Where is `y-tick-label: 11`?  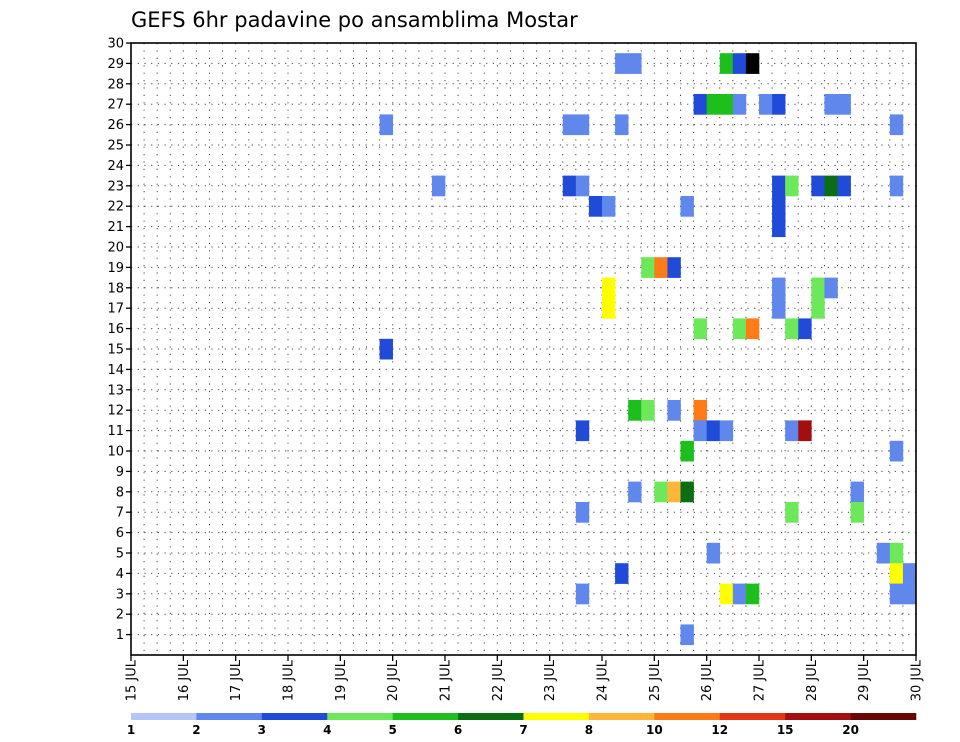
y-tick-label: 11 is located at coordinates (115, 431).